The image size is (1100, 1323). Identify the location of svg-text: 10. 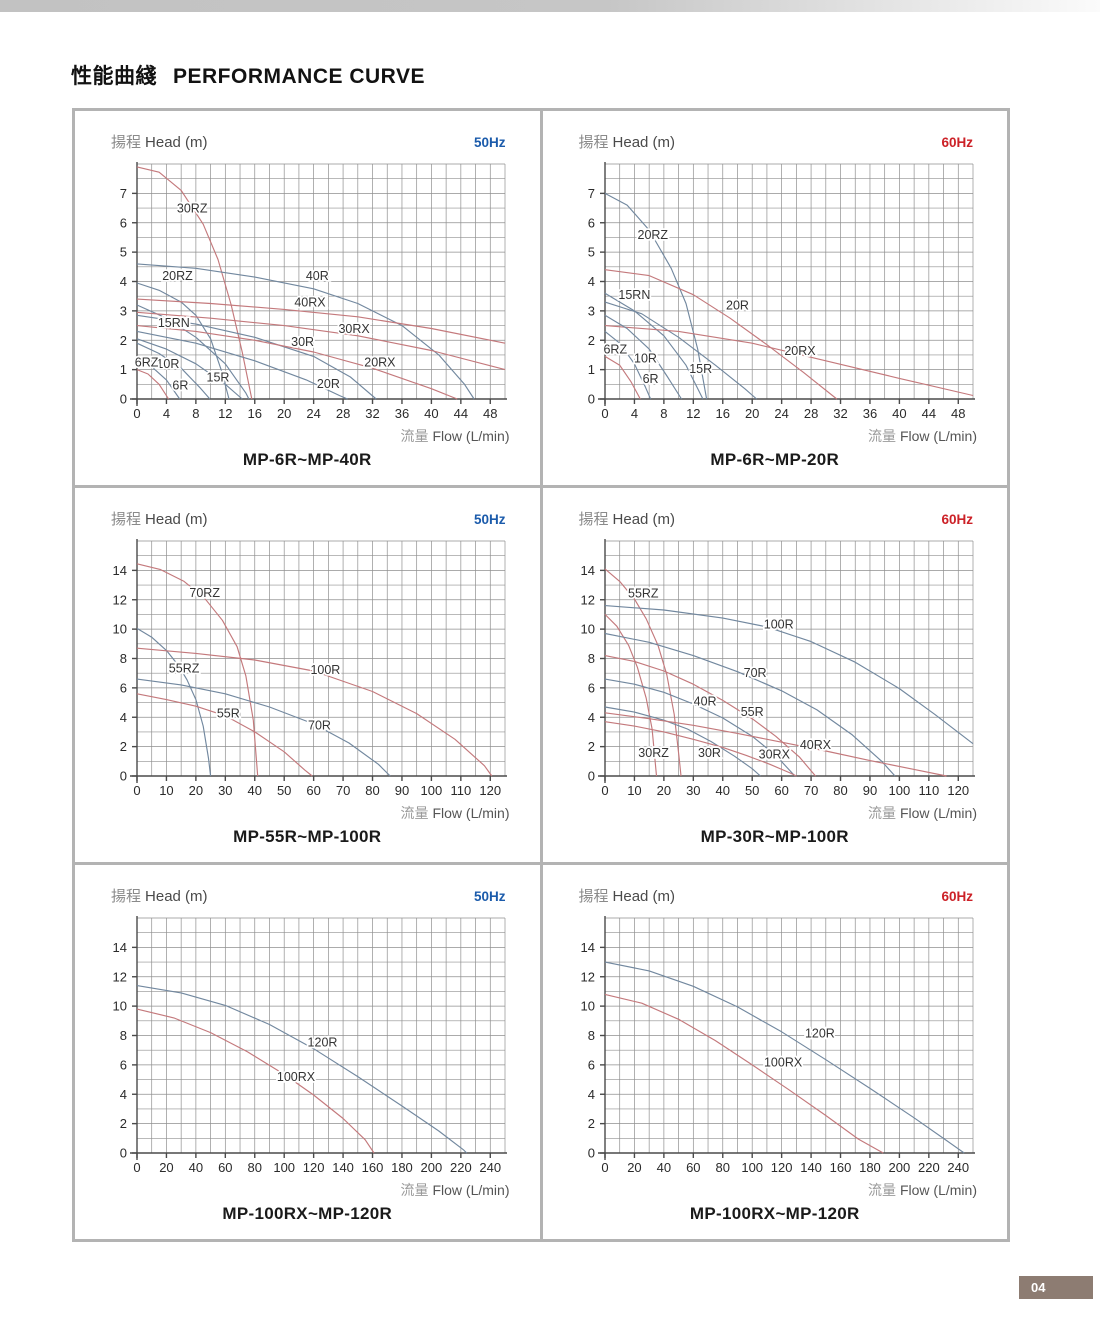
(634, 790).